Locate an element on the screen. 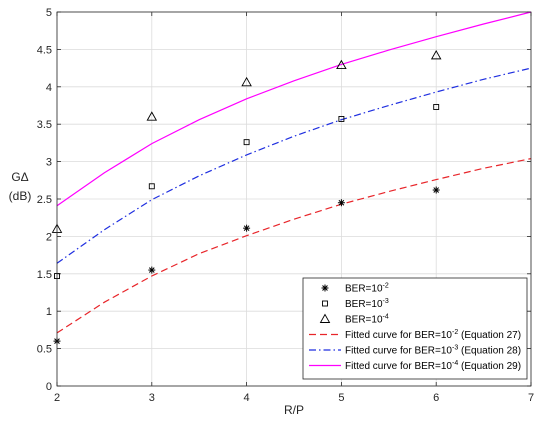  y-tick-label: 3 is located at coordinates (49, 163).